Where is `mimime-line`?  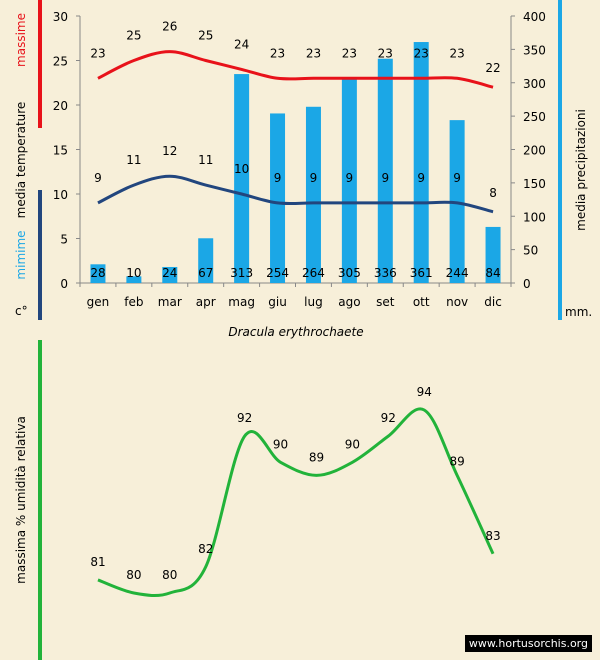 mimime-line is located at coordinates (295, 194).